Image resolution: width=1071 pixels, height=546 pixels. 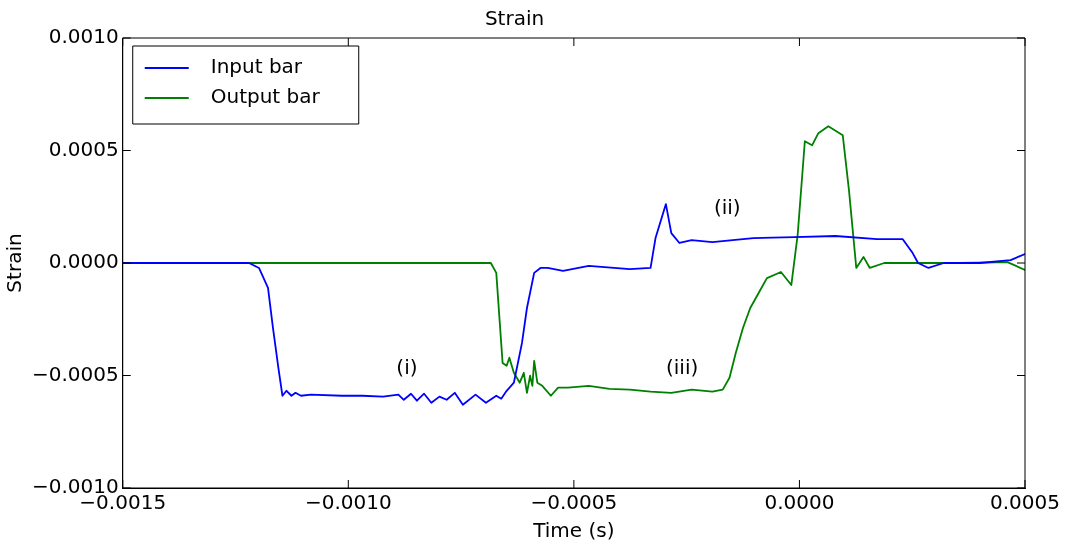 What do you see at coordinates (799, 502) in the screenshot?
I see `x-tick-label: 0.0000` at bounding box center [799, 502].